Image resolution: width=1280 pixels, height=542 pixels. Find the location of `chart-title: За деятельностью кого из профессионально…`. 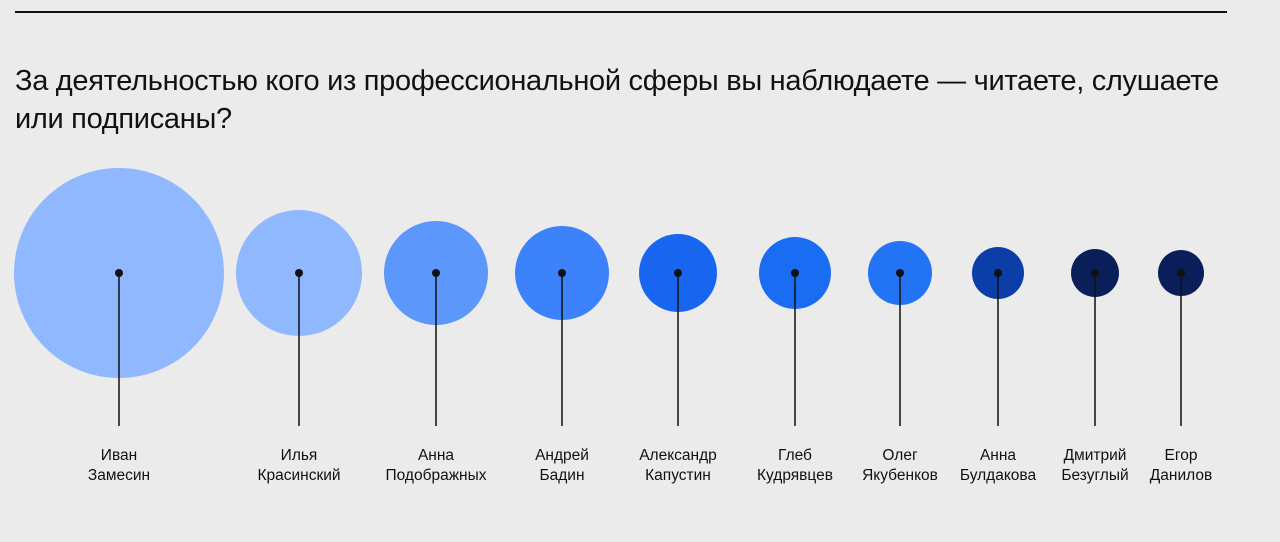

chart-title: За деятельностью кого из профессионально… is located at coordinates (617, 100).